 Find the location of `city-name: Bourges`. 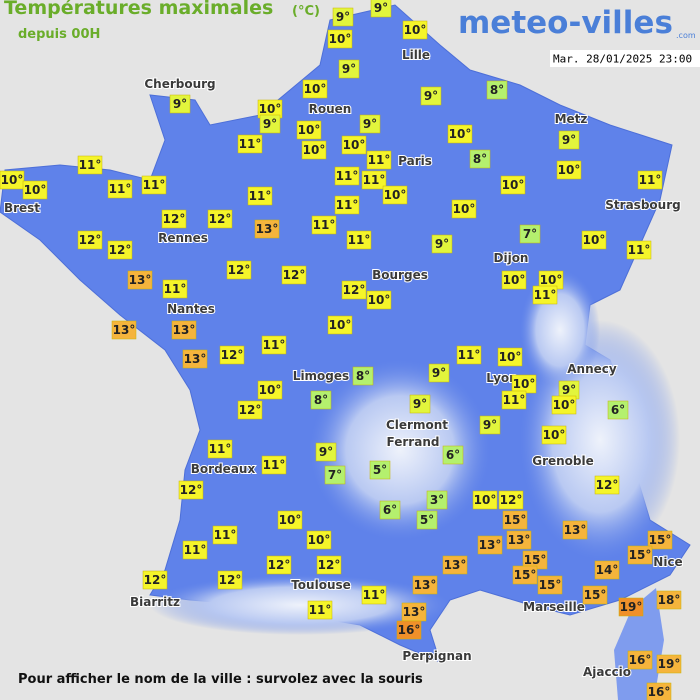

city-name: Bourges is located at coordinates (400, 275).